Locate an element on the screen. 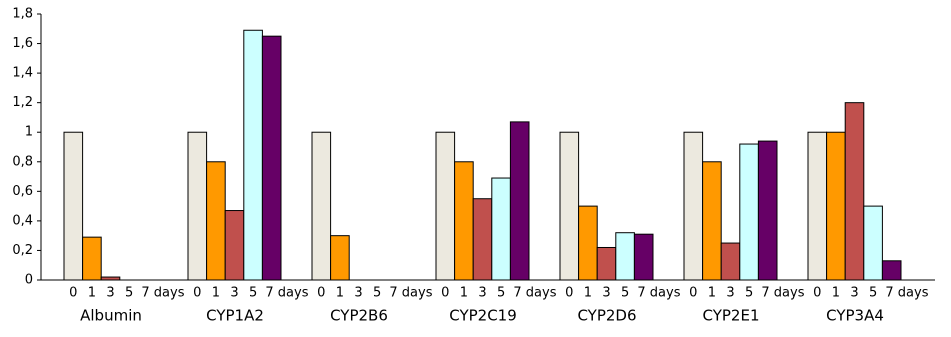  y-tick-label: 1,4 is located at coordinates (22, 73).